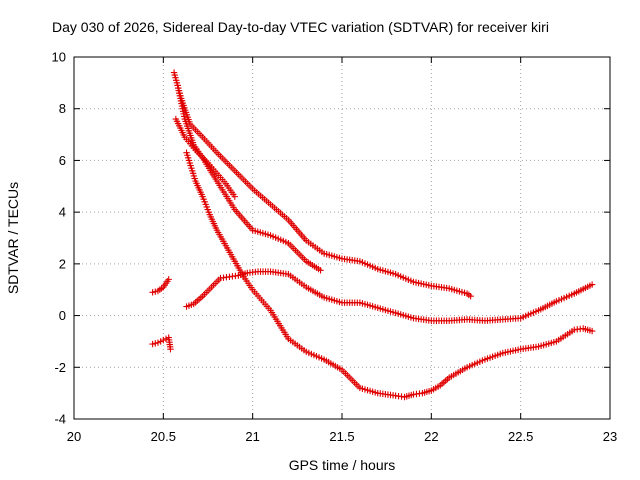 The image size is (640, 480). Describe the element at coordinates (59, 57) in the screenshot. I see `y-tick-label: 10` at that location.